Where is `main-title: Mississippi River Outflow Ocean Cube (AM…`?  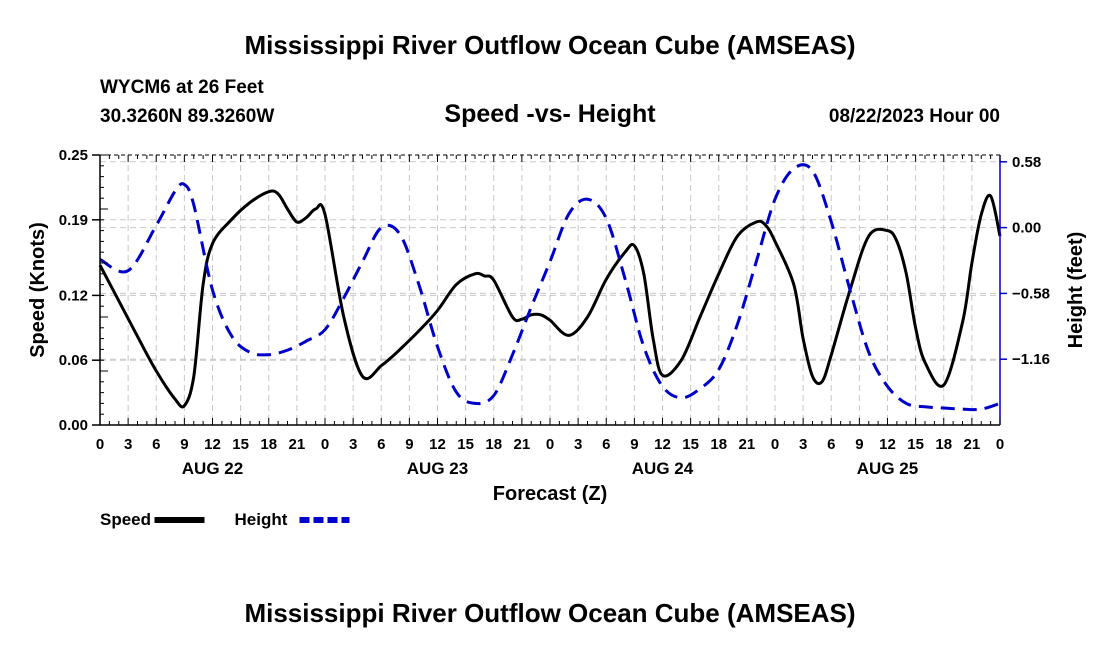
main-title: Mississippi River Outflow Ocean Cube (AM… is located at coordinates (550, 45).